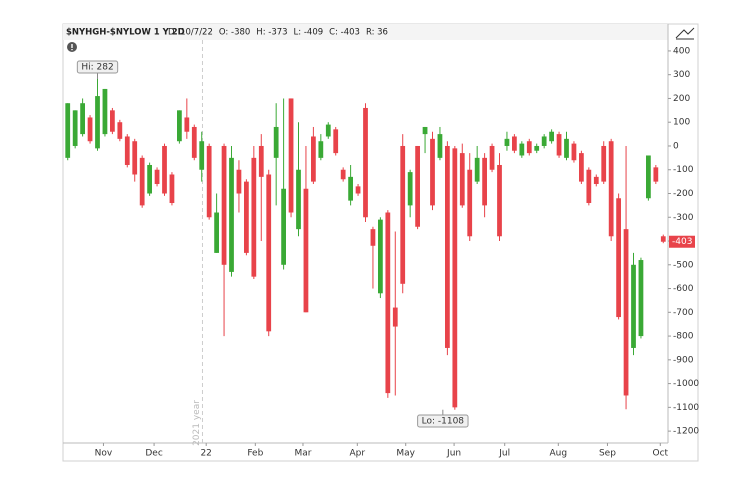 Image resolution: width=742 pixels, height=488 pixels. I want to click on last-value-box, so click(682, 241).